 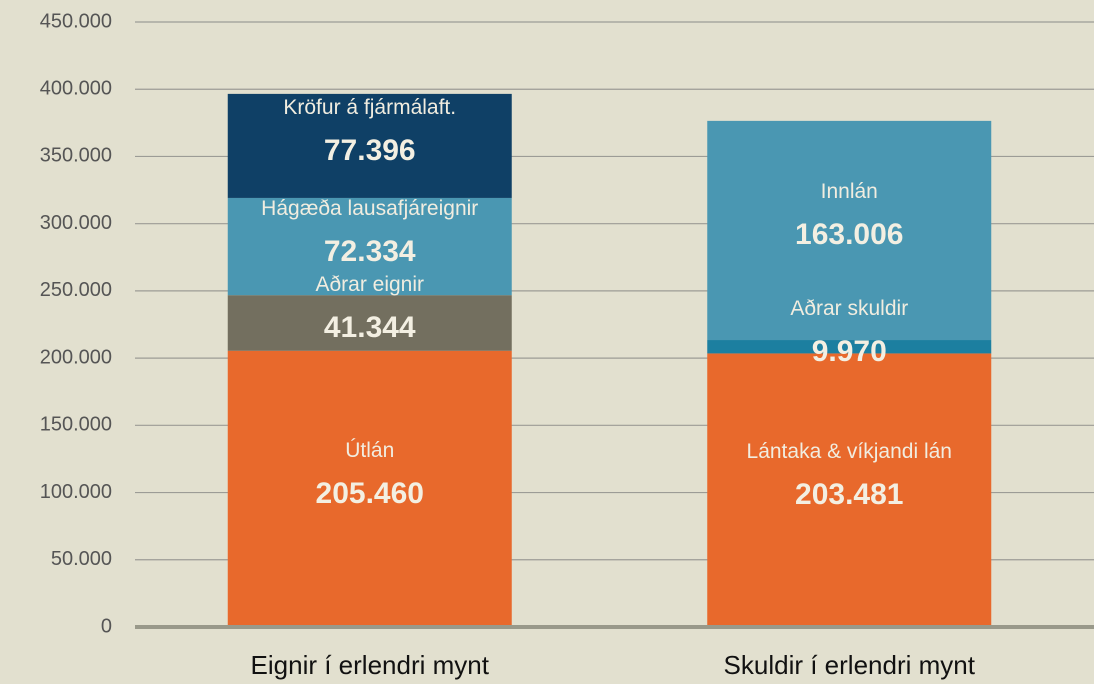 What do you see at coordinates (76, 223) in the screenshot?
I see `y-tick-label: 300.000` at bounding box center [76, 223].